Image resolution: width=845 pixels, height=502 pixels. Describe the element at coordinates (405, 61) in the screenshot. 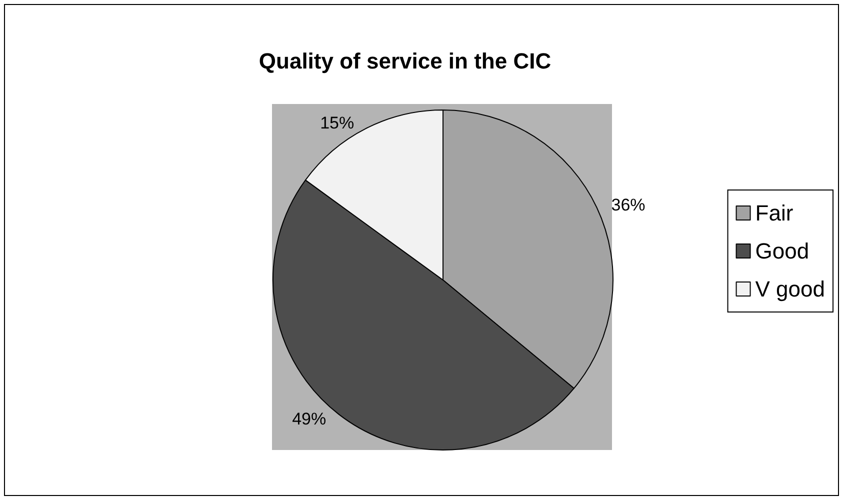

I see `chart-title: Quality of service in the CIC` at that location.